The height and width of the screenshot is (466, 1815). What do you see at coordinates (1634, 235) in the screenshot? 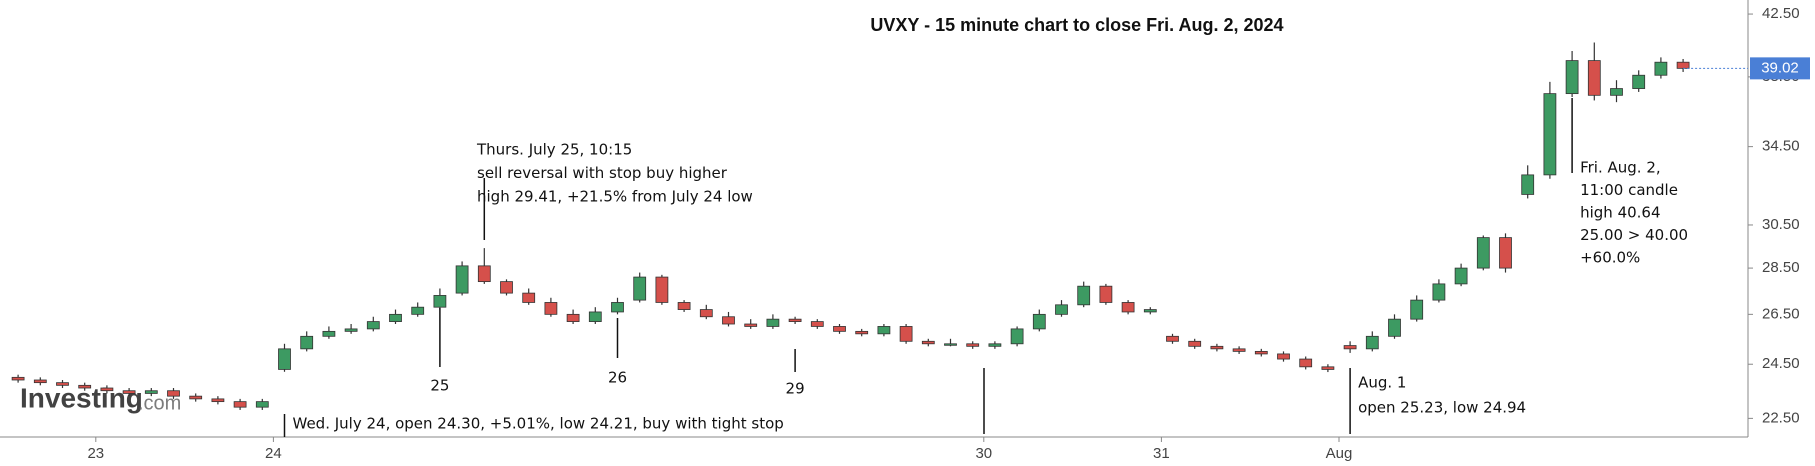
I see `annotation-text: 25.00 > 40.00` at bounding box center [1634, 235].